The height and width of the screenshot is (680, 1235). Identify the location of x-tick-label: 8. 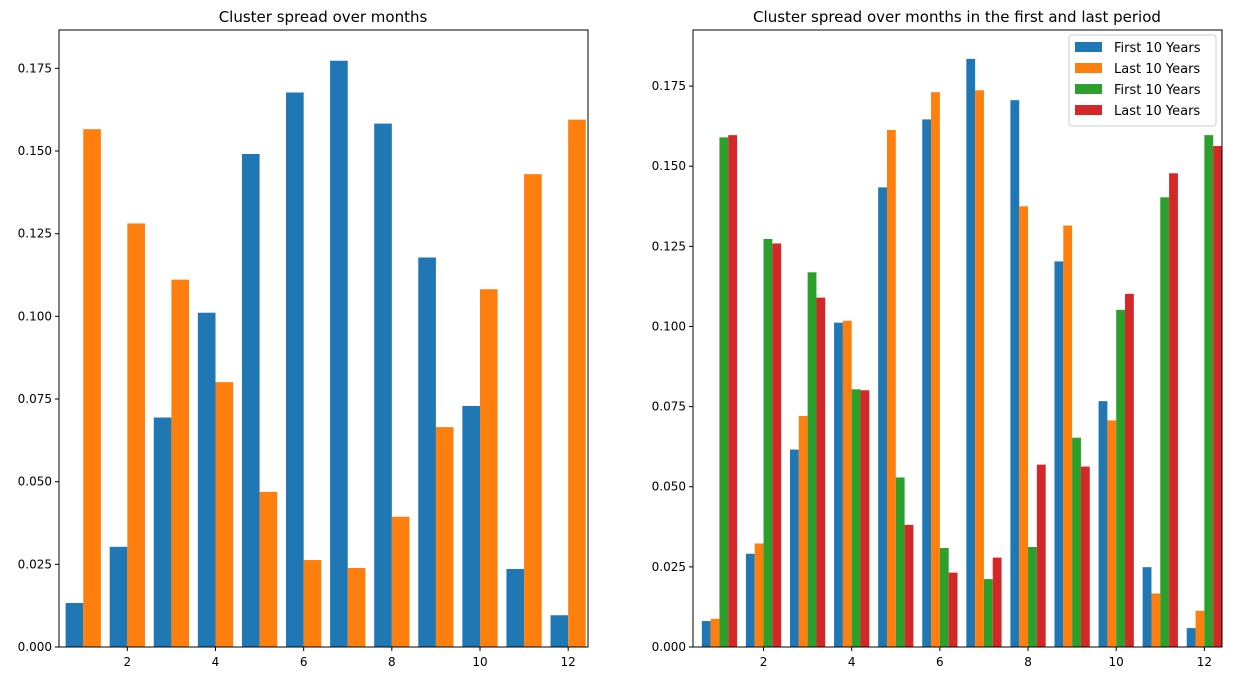
(1028, 662).